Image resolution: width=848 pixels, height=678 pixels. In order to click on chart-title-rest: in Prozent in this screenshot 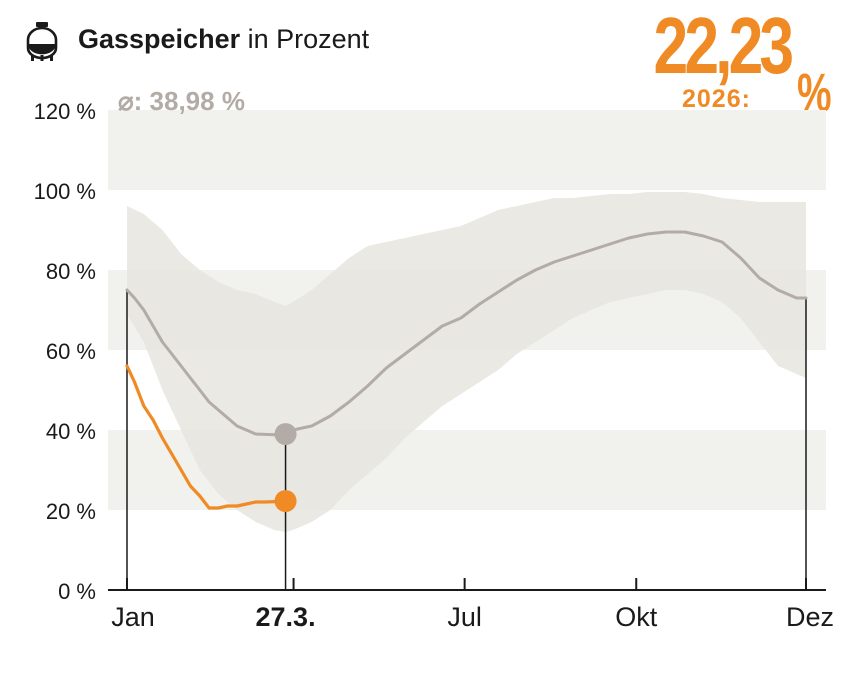, I will do `click(308, 39)`.